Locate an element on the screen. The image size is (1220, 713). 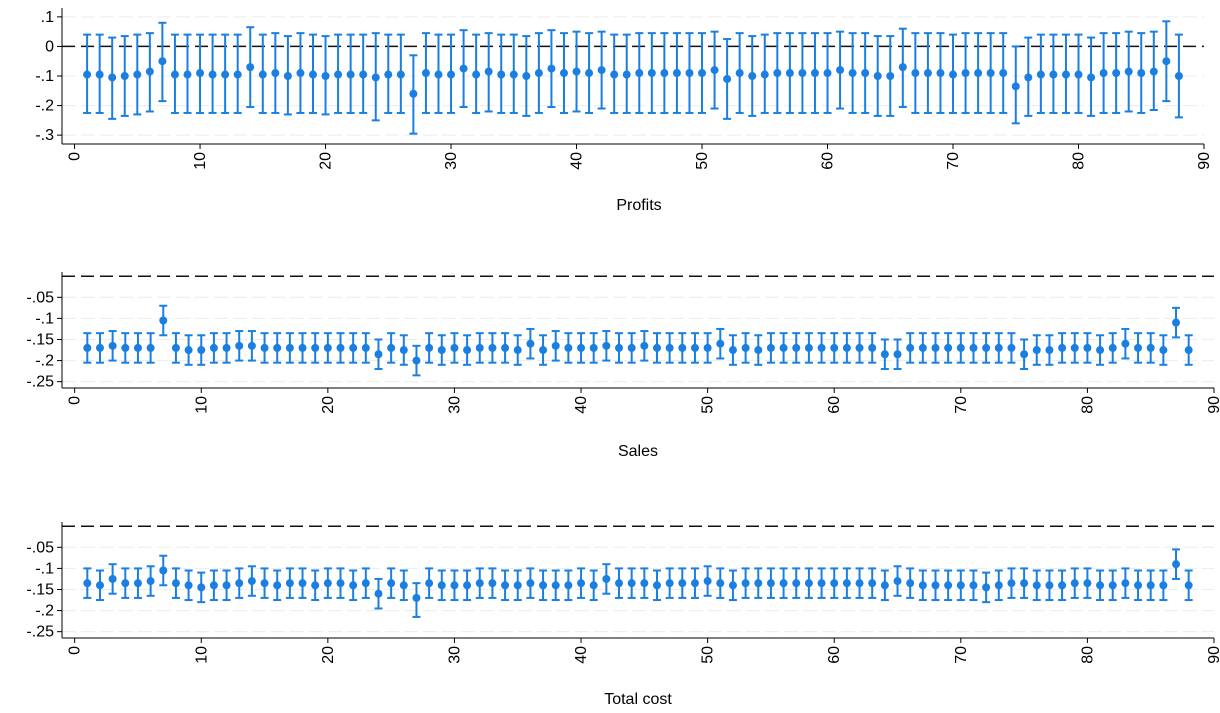
total-cost-axis-title: Total cost is located at coordinates (638, 699).